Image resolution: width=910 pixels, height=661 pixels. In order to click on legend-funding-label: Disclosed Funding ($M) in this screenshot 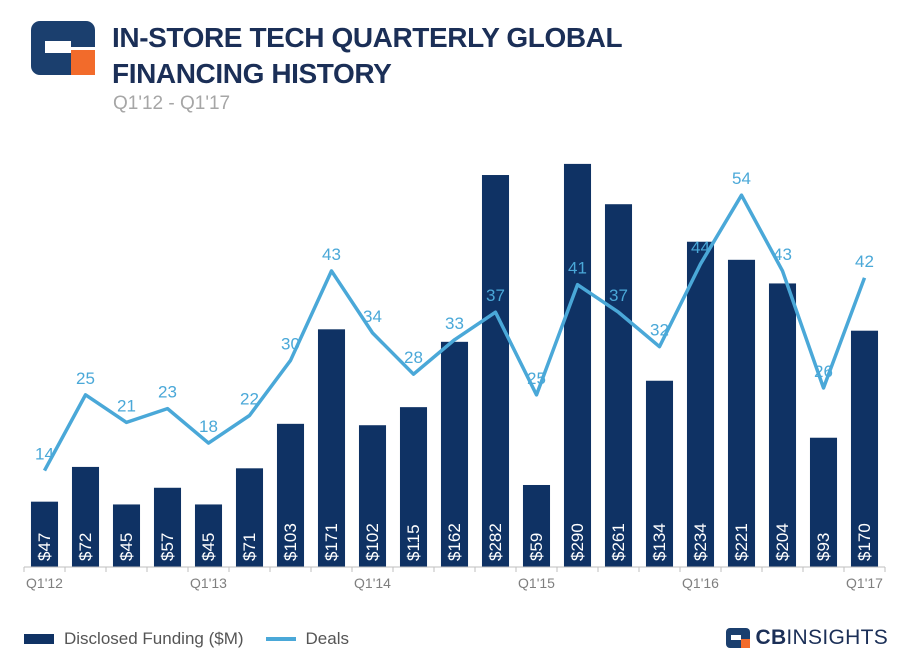, I will do `click(154, 638)`.